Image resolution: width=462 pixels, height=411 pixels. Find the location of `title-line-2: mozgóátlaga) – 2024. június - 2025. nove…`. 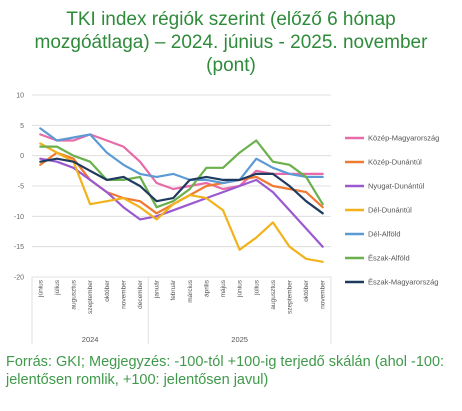

title-line-2: mozgóátlaga) – 2024. június - 2025. nove… is located at coordinates (231, 42).